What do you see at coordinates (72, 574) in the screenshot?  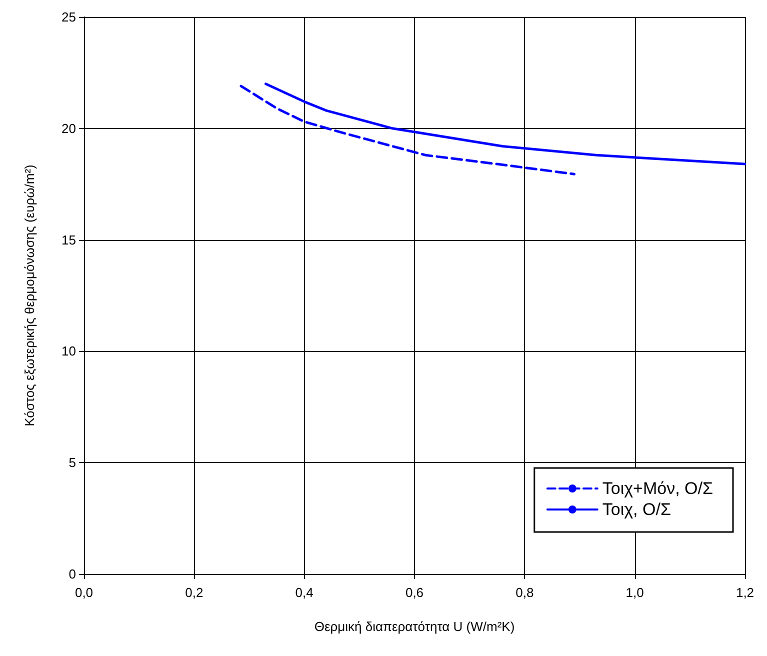 I see `y-tick-label: 0` at bounding box center [72, 574].